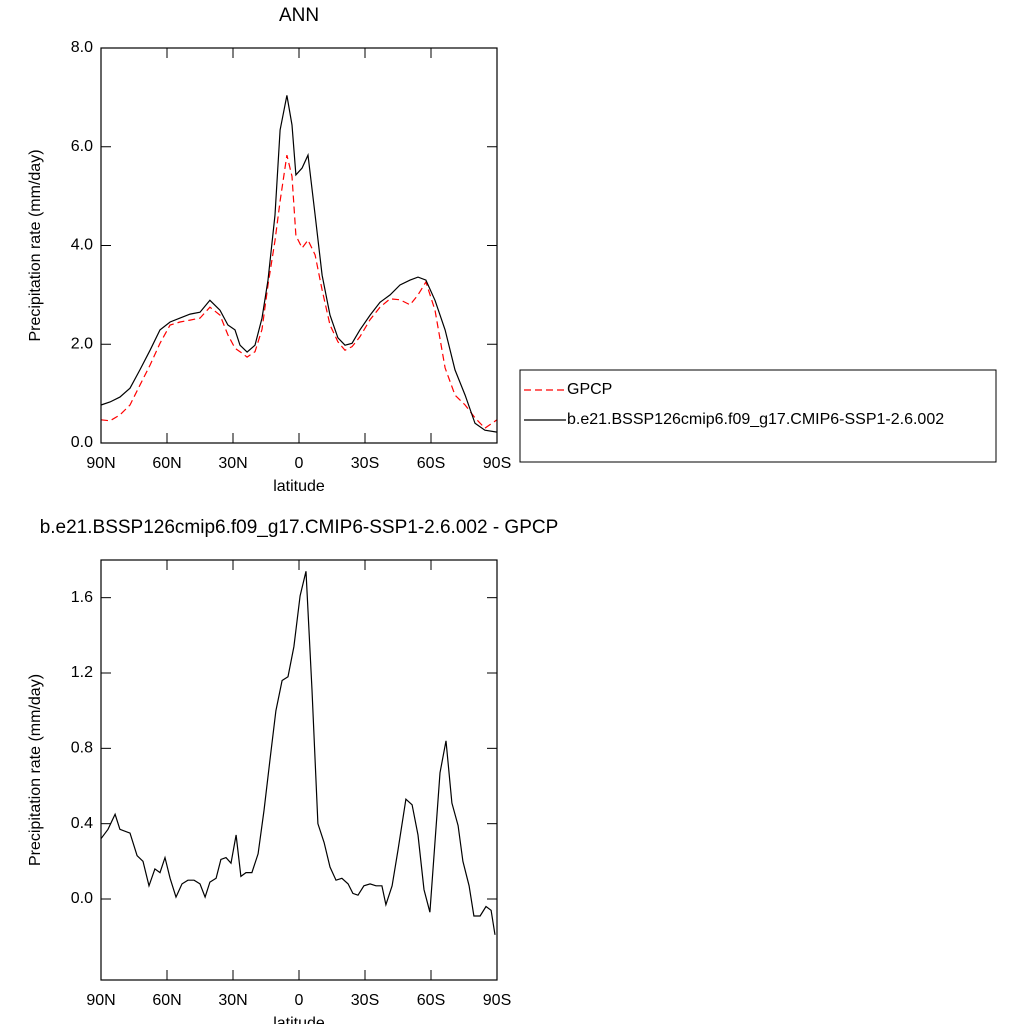 The image size is (1024, 1024). I want to click on y-tick-label: 4.0, so click(82, 245).